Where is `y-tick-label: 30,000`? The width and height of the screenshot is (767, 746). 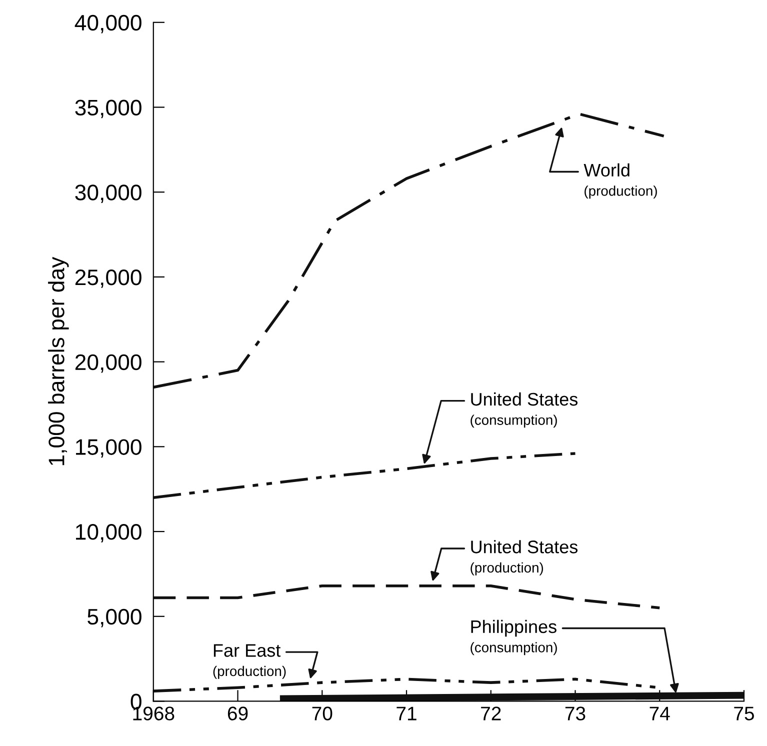 y-tick-label: 30,000 is located at coordinates (108, 193).